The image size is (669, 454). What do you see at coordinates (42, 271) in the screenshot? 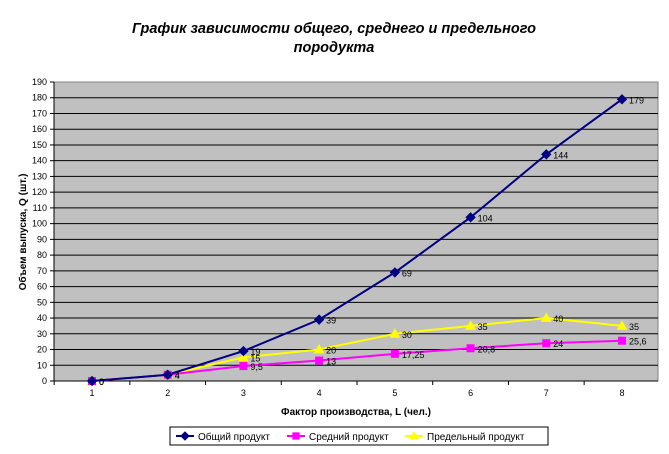
I see `y-tick-label: 70` at bounding box center [42, 271].